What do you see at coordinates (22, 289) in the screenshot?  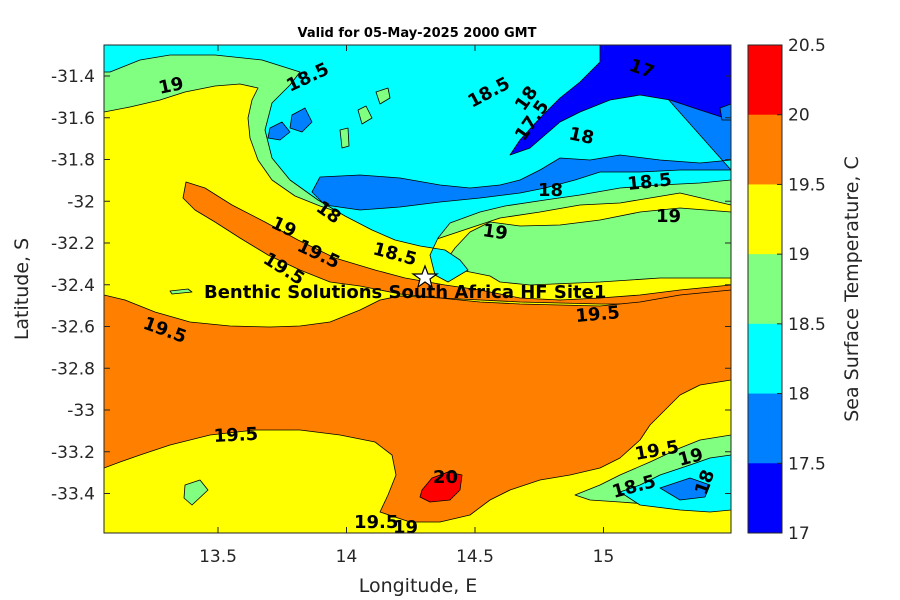 I see `y-axis-label: Latitude, S` at bounding box center [22, 289].